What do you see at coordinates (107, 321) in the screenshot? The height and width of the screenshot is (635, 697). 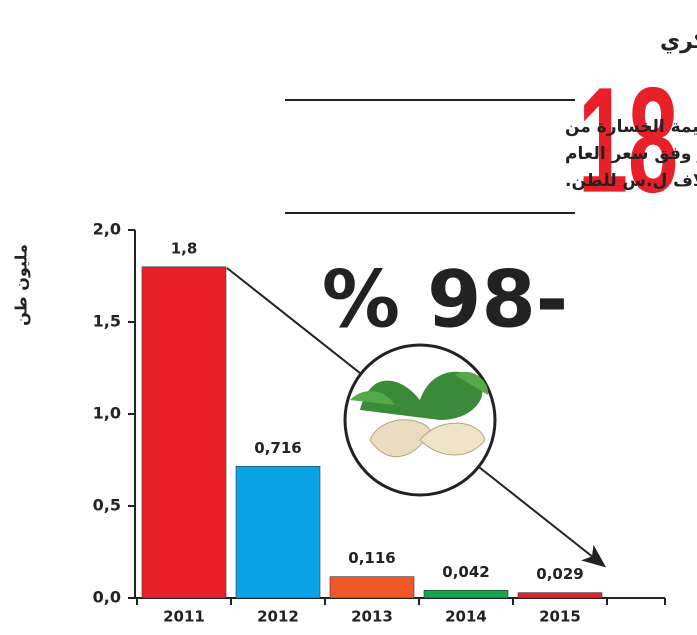 I see `y-tick-label: 1,5` at bounding box center [107, 321].